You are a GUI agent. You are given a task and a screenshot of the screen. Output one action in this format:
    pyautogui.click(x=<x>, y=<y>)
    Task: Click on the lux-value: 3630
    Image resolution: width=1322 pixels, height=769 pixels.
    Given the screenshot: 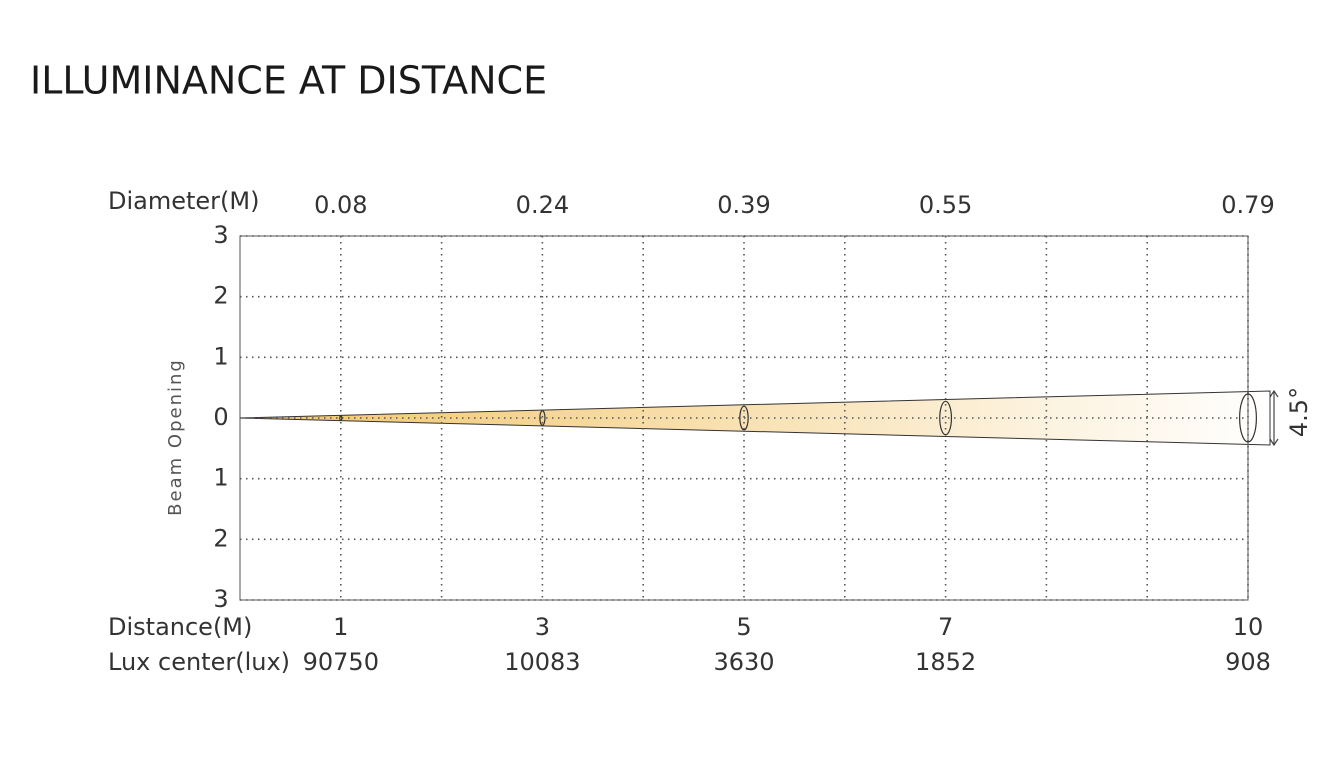 What is the action you would take?
    pyautogui.click(x=743, y=662)
    